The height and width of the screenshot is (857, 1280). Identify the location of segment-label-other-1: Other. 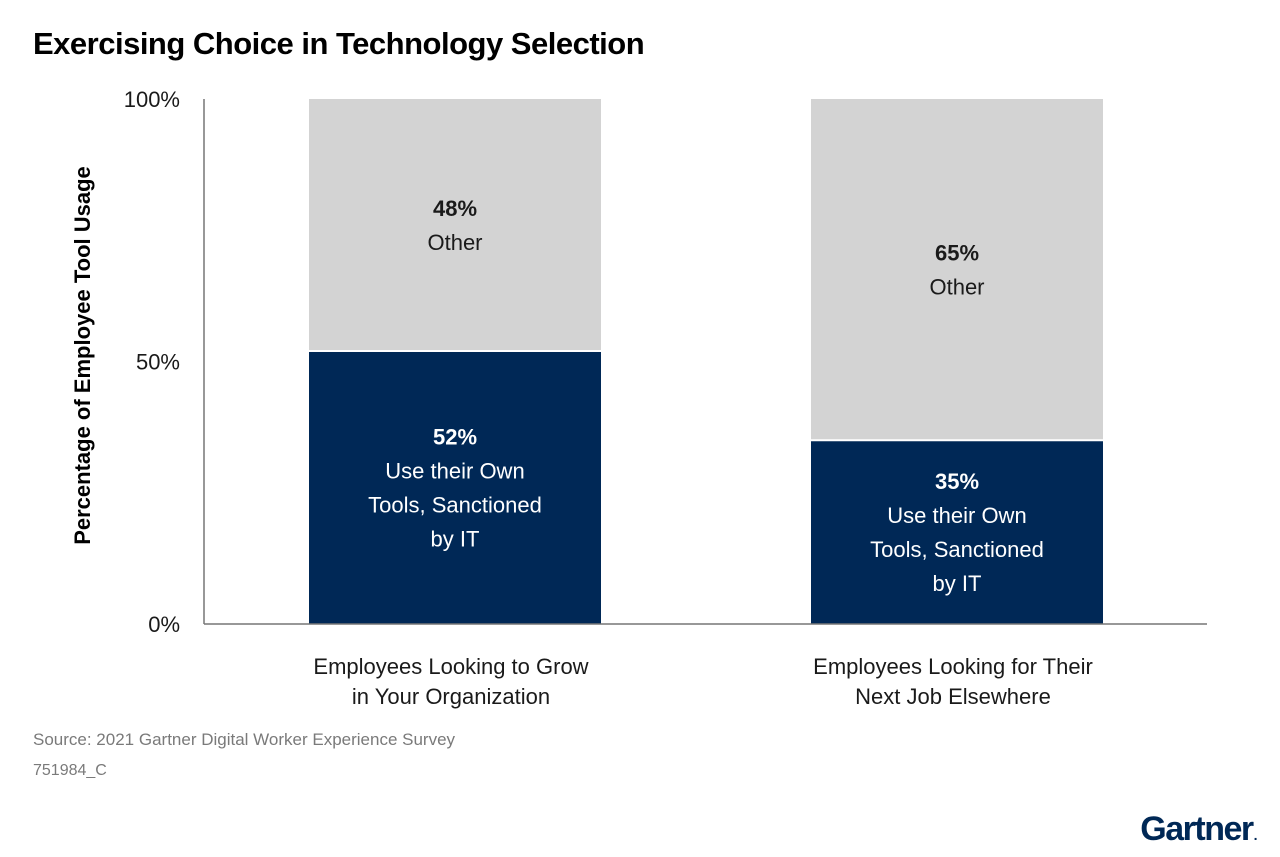
(454, 242).